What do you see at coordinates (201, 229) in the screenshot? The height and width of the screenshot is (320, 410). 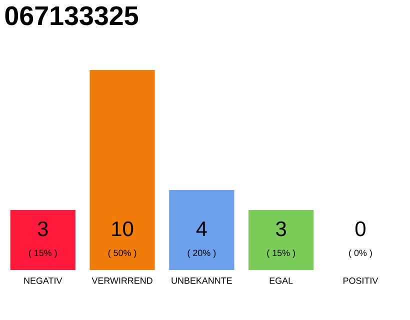 I see `data-label: 4` at bounding box center [201, 229].